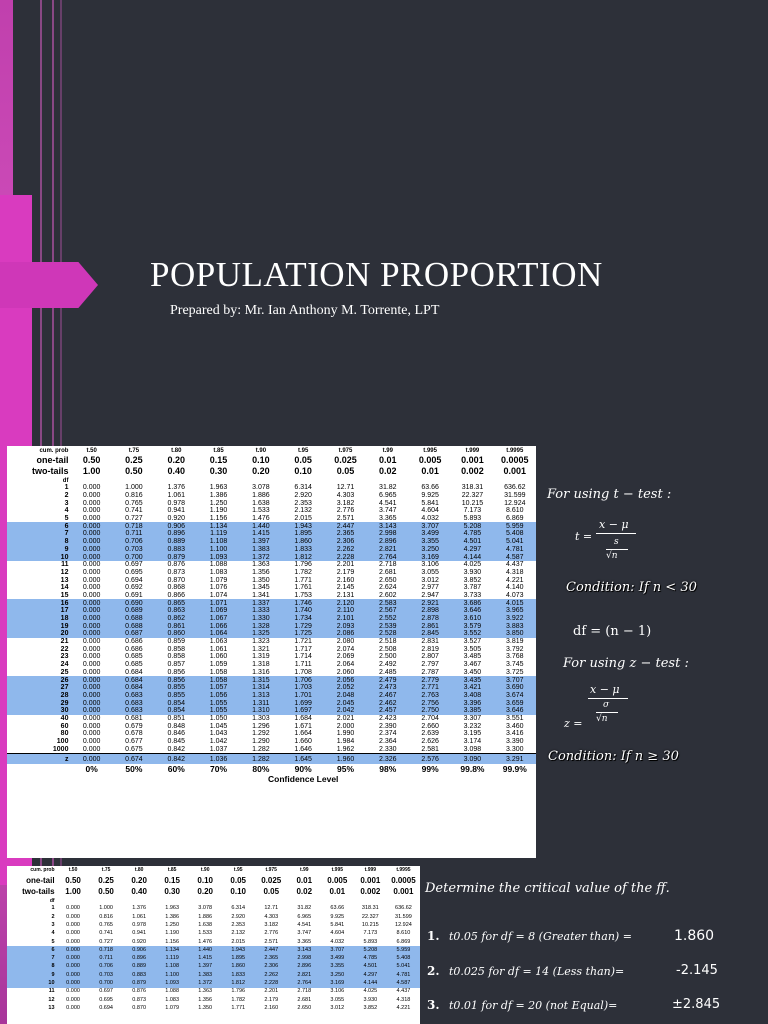 The image size is (768, 1024). Describe the element at coordinates (345, 618) in the screenshot. I see `value-cell: 2.101` at that location.